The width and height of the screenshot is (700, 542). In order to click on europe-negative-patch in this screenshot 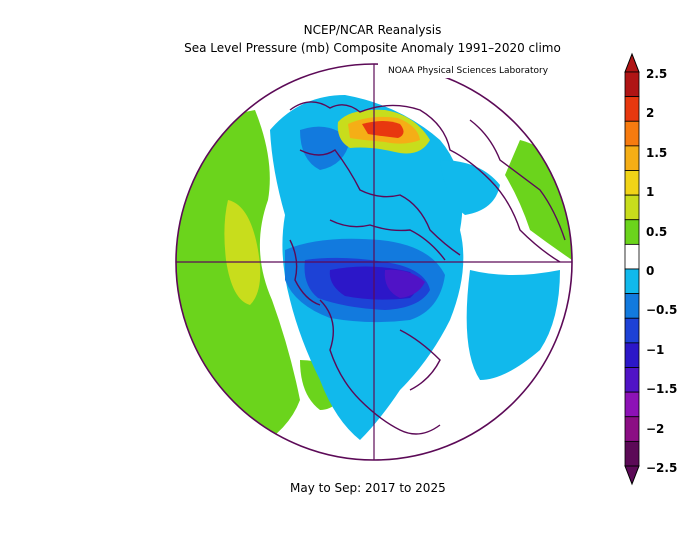, I will do `click(325, 148)`.